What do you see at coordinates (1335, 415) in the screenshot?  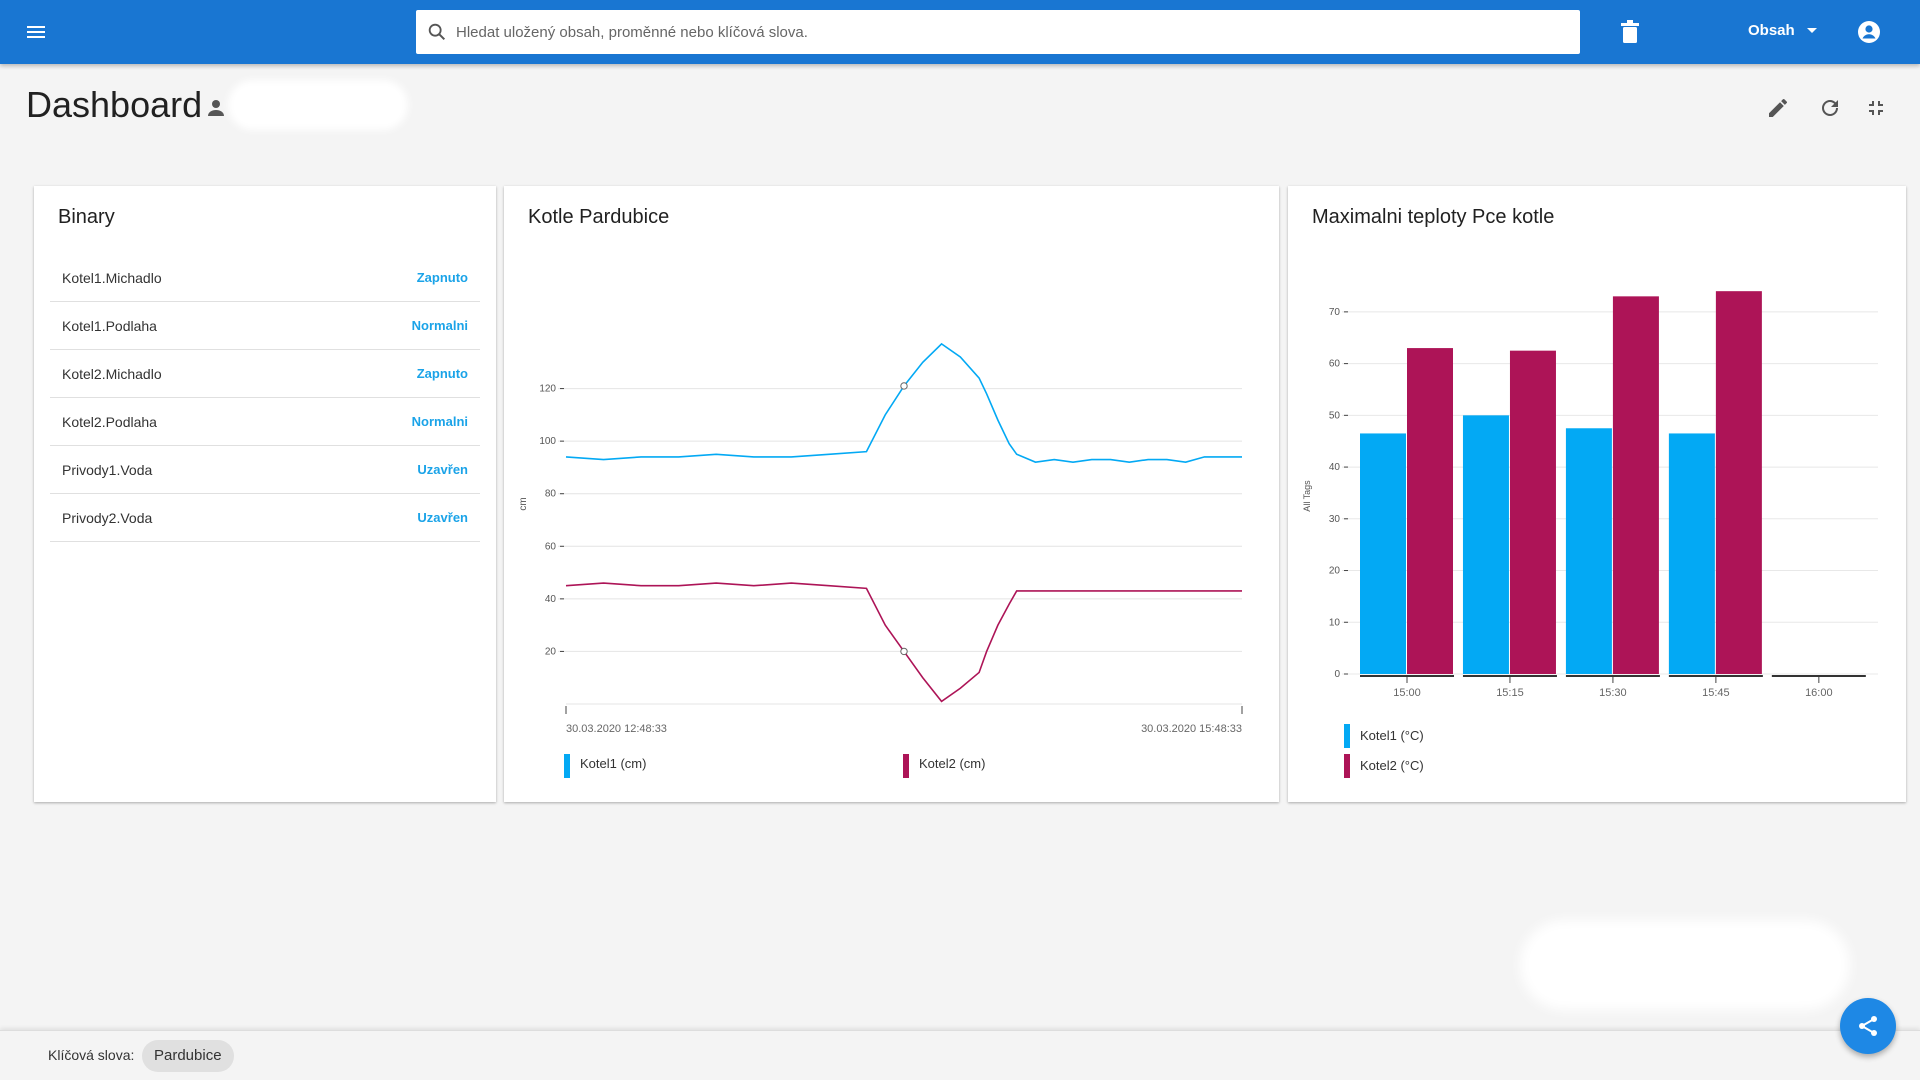 I see `y-tick-label: 50` at bounding box center [1335, 415].